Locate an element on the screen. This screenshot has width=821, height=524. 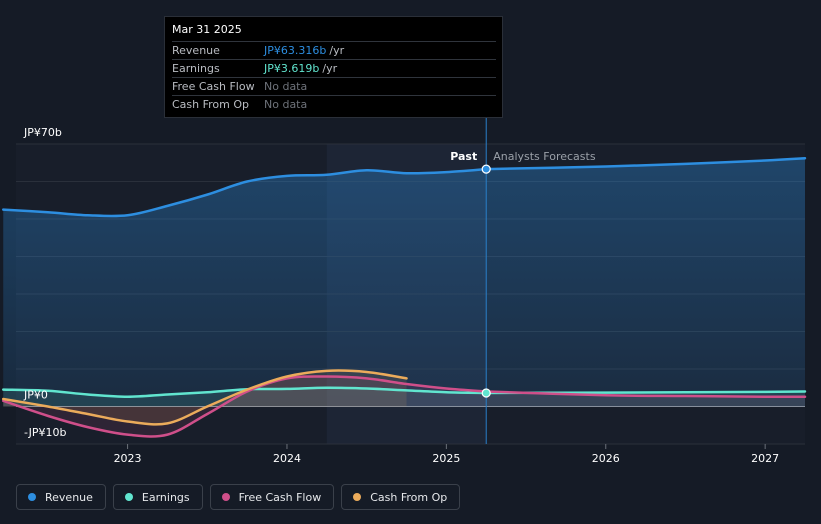
revenue-point is located at coordinates (486, 169).